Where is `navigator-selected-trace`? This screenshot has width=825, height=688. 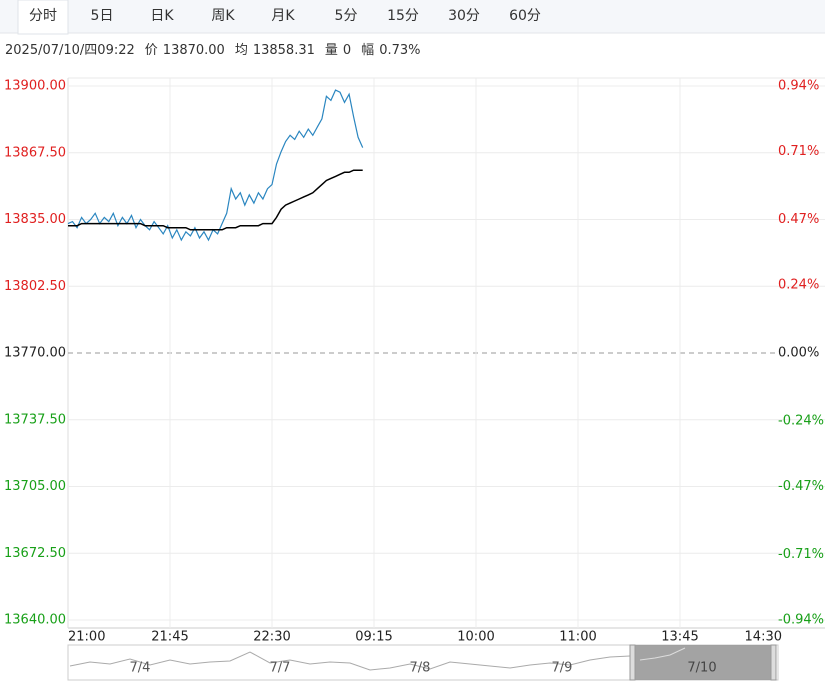 navigator-selected-trace is located at coordinates (662, 654).